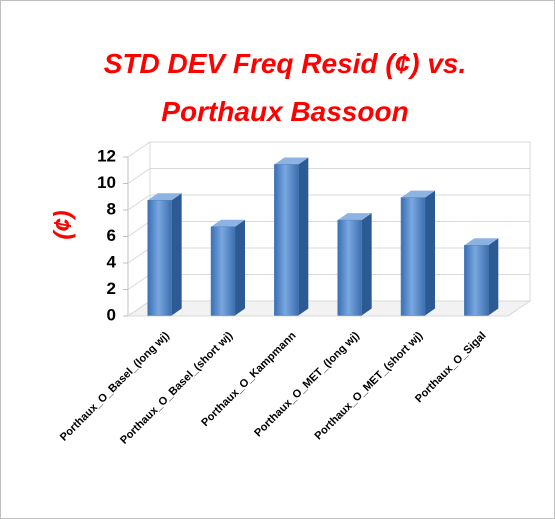  Describe the element at coordinates (111, 288) in the screenshot. I see `y-tick-label: 2` at that location.